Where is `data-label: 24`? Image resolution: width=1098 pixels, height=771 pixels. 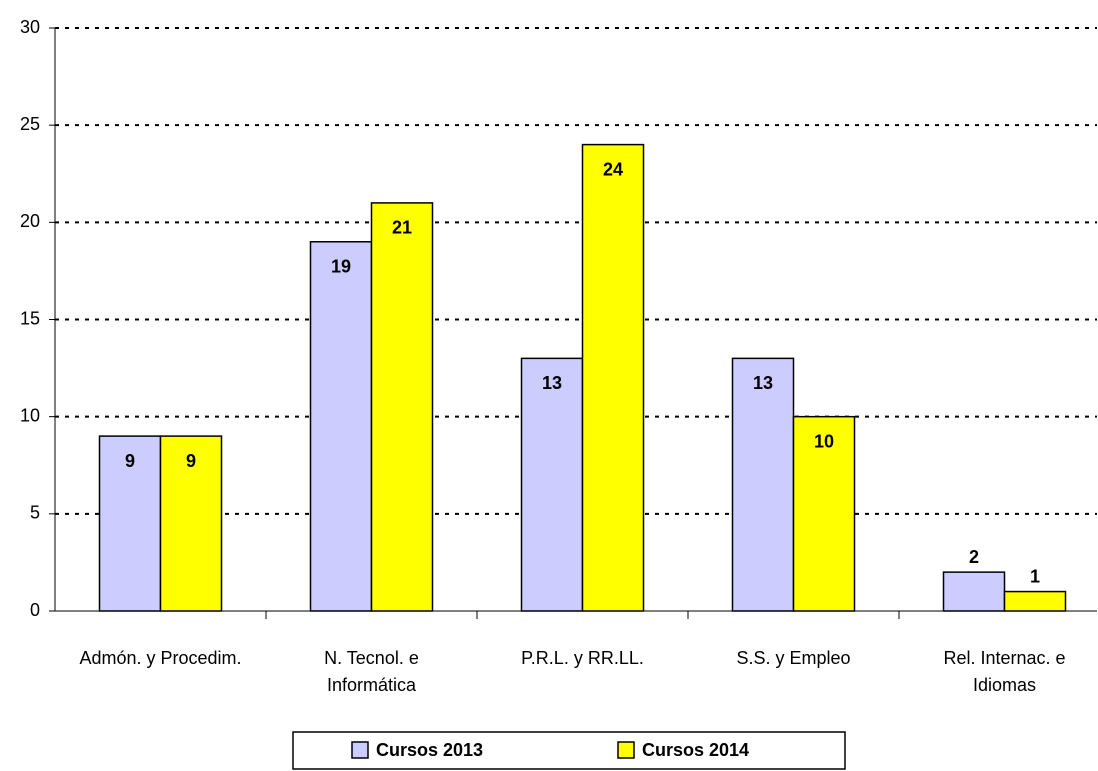
data-label: 24 is located at coordinates (613, 169).